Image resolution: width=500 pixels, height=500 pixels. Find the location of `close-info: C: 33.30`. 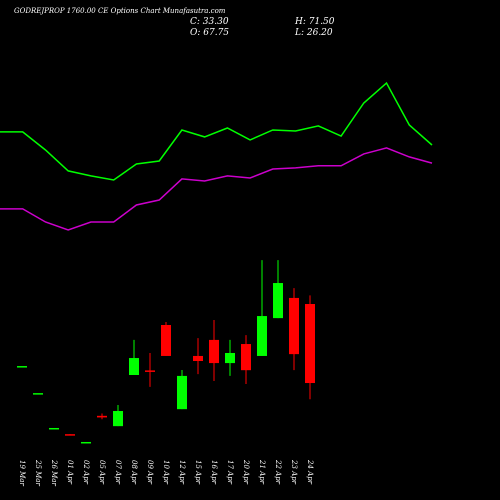

close-info: C: 33.30 is located at coordinates (209, 22).